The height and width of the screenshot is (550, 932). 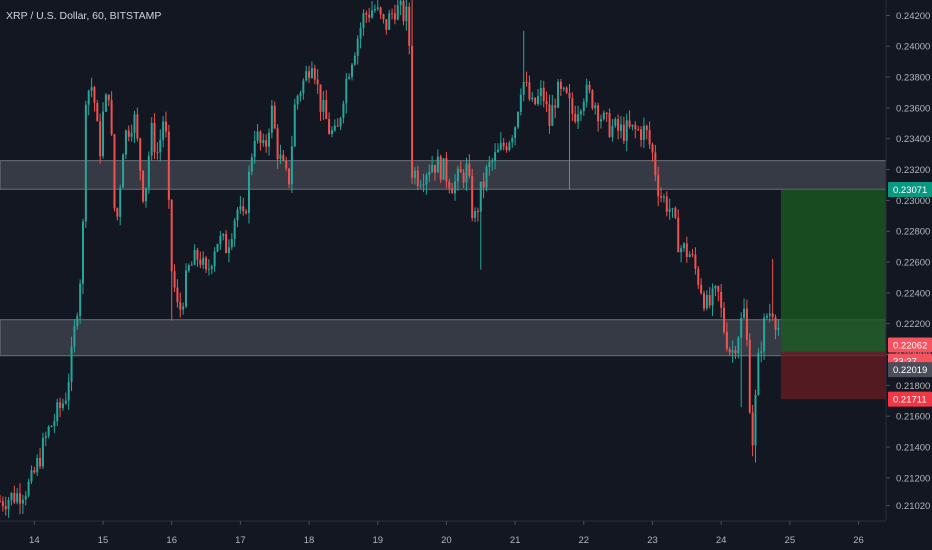 I want to click on y-tick-label: 0.21800, so click(x=913, y=386).